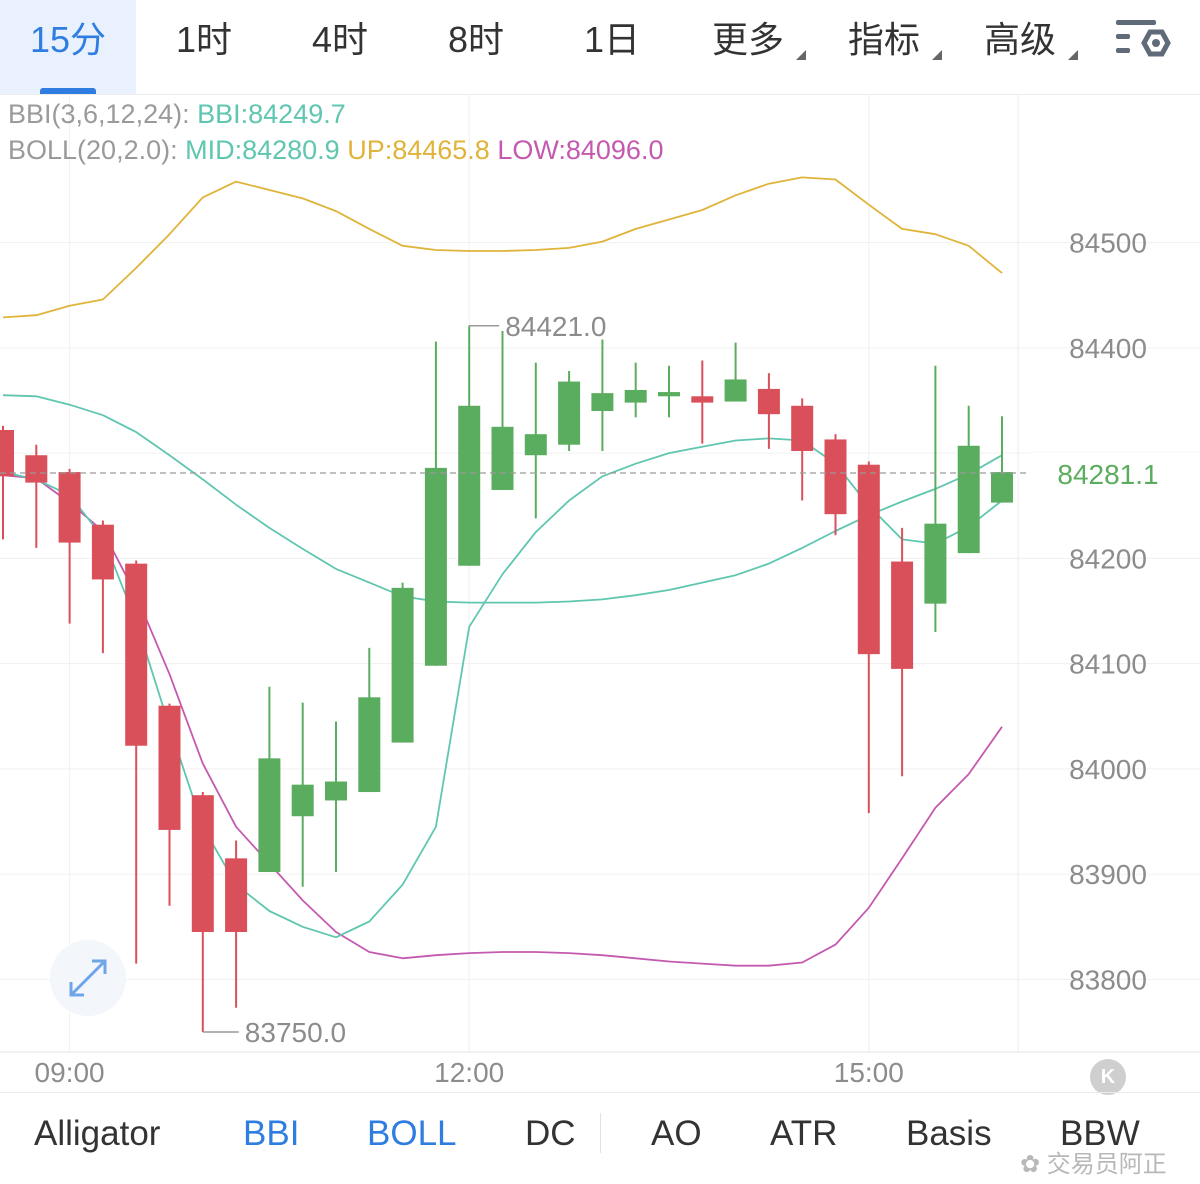  Describe the element at coordinates (550, 1133) in the screenshot. I see `indicator-dc: DC` at that location.